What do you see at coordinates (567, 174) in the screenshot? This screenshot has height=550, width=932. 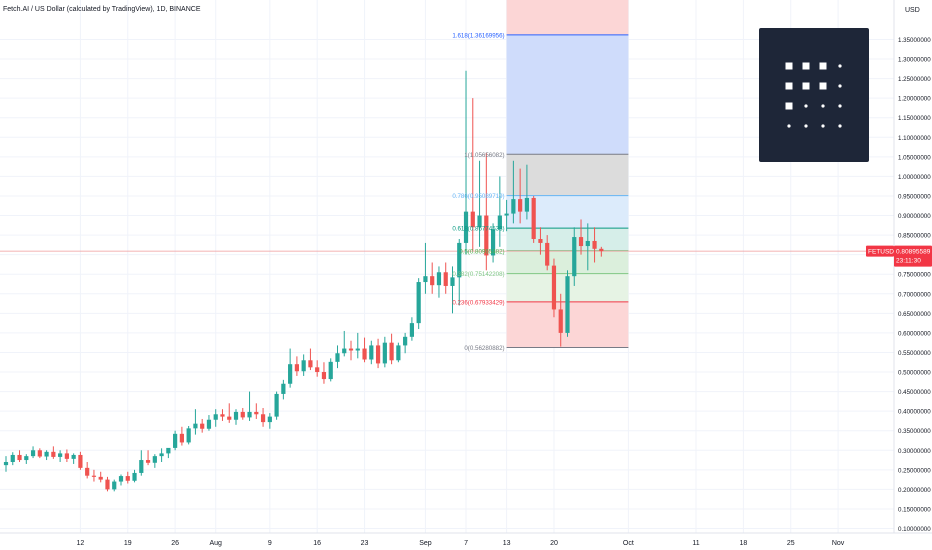 I see `fibonacci-retracement` at bounding box center [567, 174].